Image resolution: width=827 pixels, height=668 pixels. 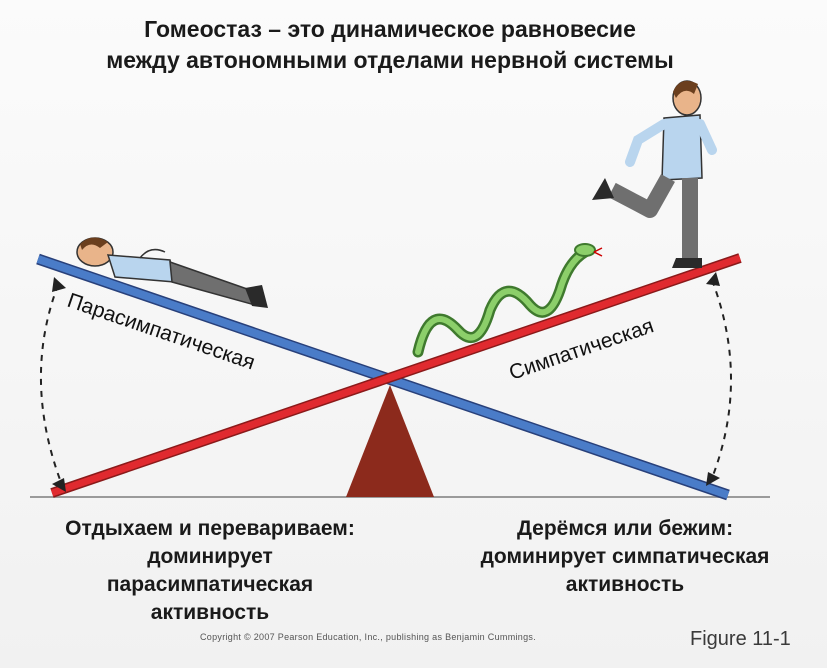 What do you see at coordinates (721, 379) in the screenshot?
I see `right-dashed-arc` at bounding box center [721, 379].